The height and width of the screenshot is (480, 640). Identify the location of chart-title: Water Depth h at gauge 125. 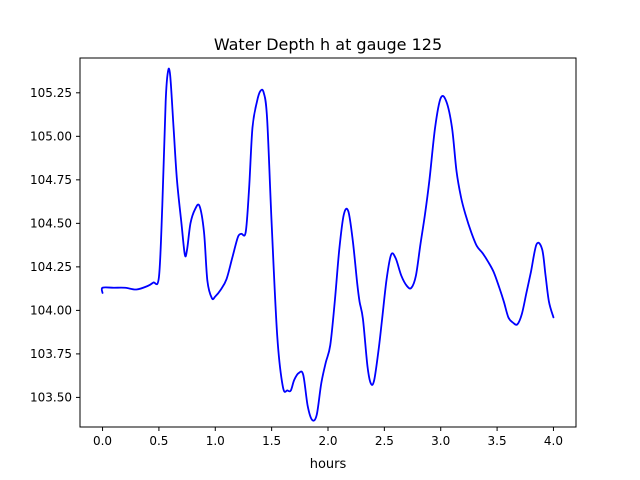
(328, 44).